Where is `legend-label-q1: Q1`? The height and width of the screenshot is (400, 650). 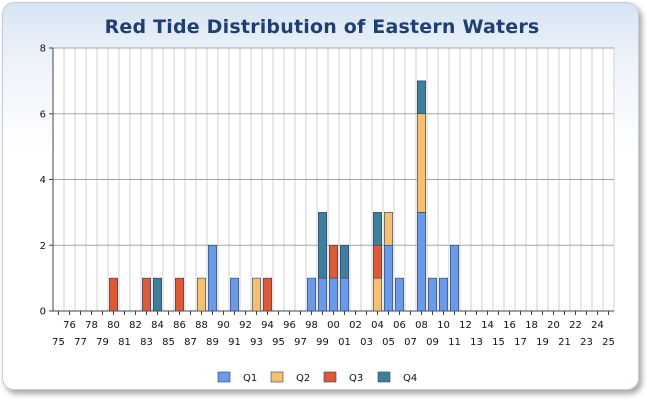 legend-label-q1: Q1 is located at coordinates (250, 378).